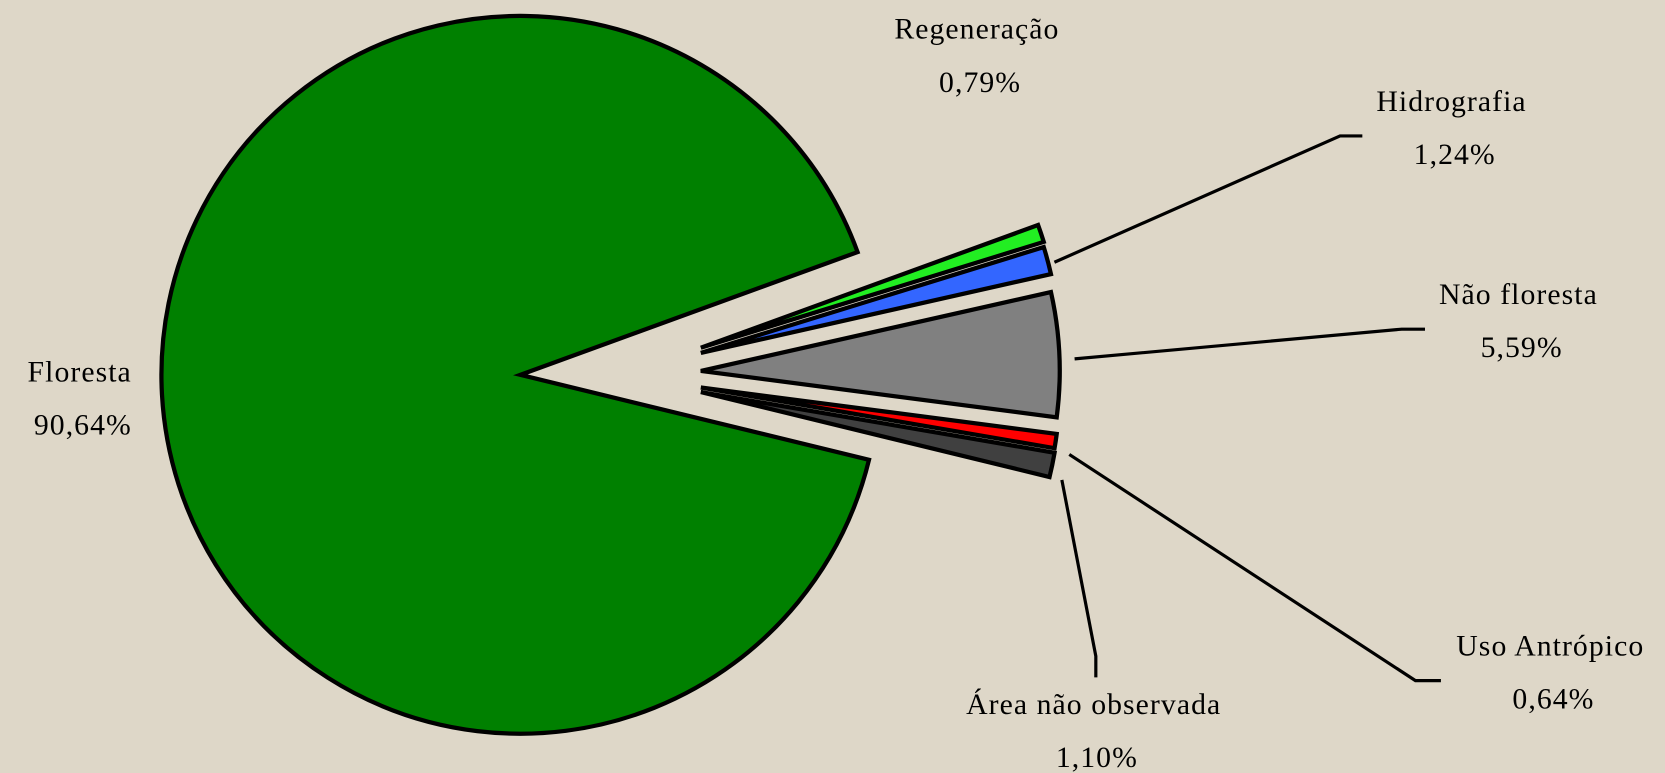  Describe the element at coordinates (1093, 704) in the screenshot. I see `slice-label: Área não observada` at that location.